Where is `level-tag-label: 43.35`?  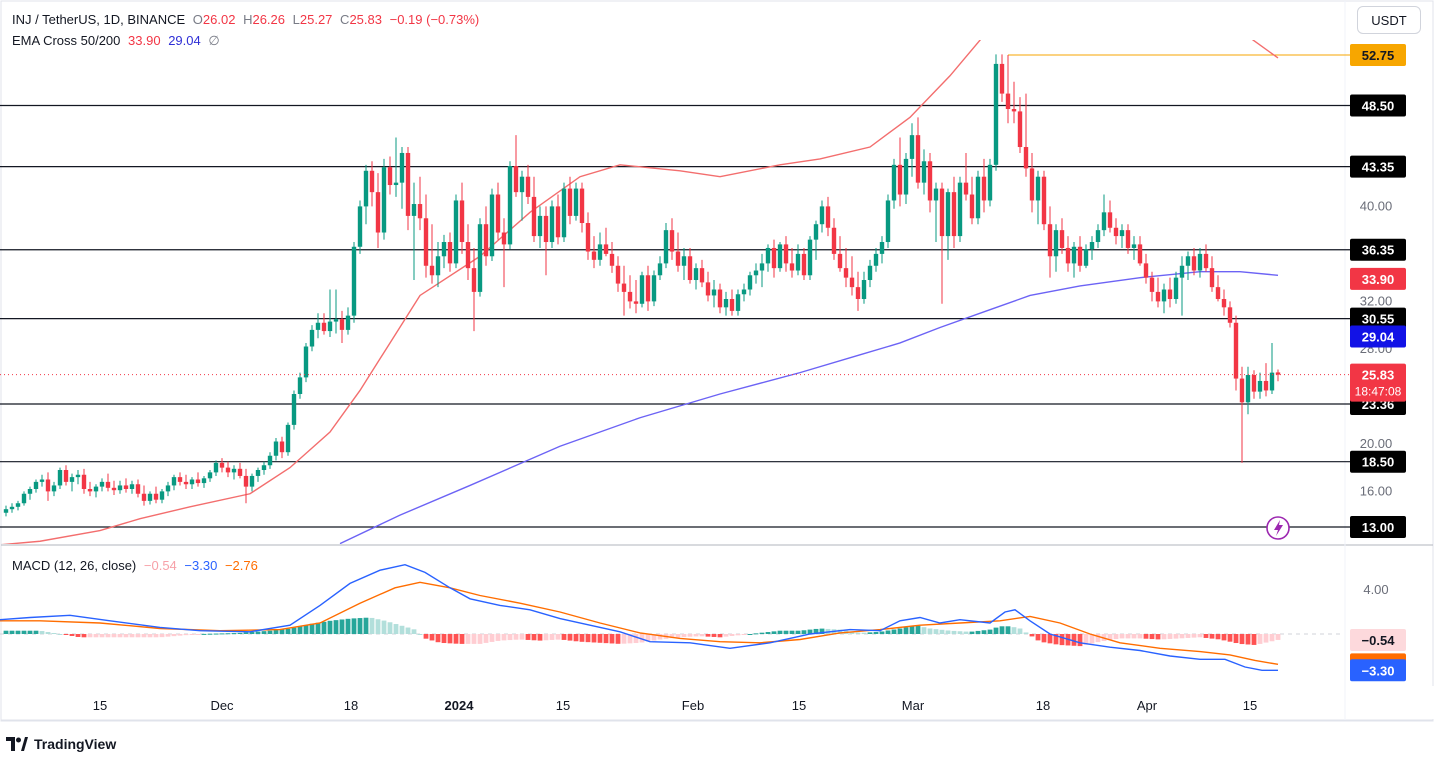
level-tag-label: 43.35 is located at coordinates (1378, 167).